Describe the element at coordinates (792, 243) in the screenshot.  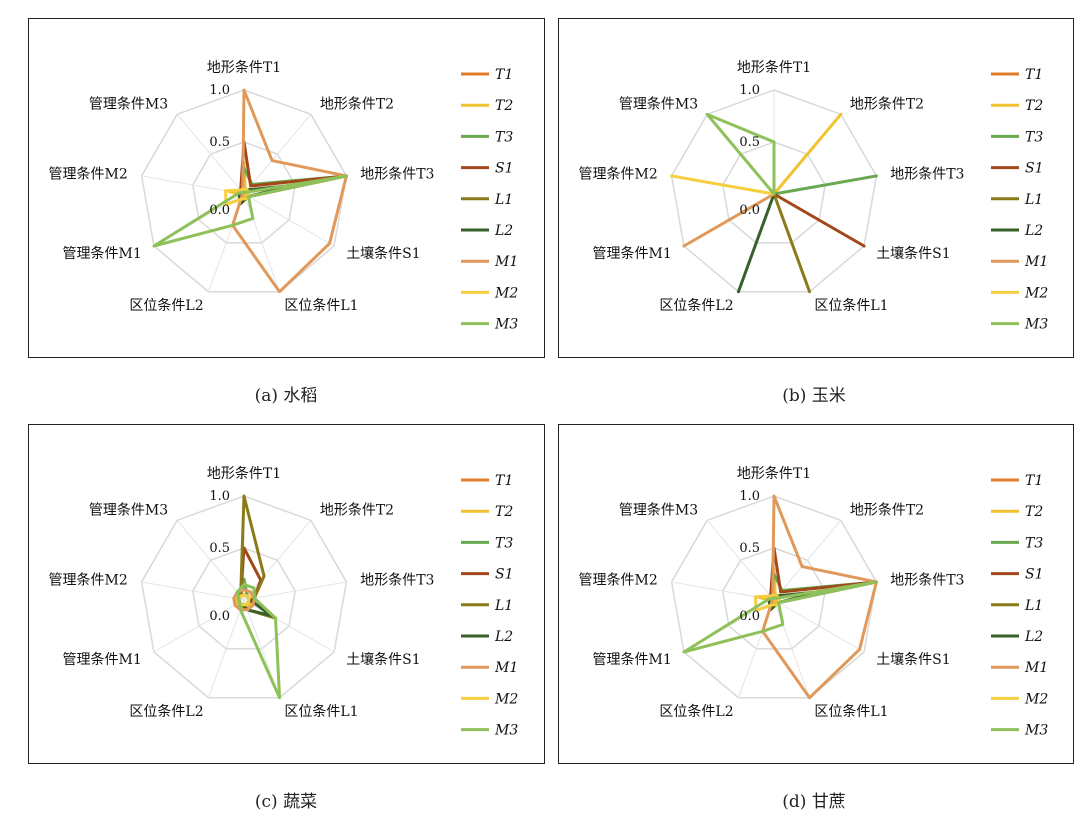
I see `series-line-L1` at that location.